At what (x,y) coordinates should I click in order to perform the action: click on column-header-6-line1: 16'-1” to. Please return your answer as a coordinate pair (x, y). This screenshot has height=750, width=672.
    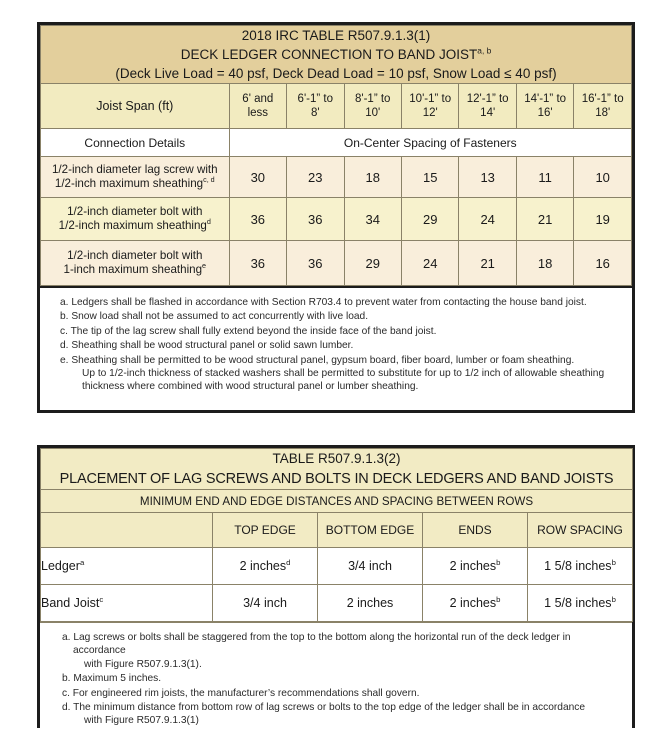
    Looking at the image, I should click on (602, 99).